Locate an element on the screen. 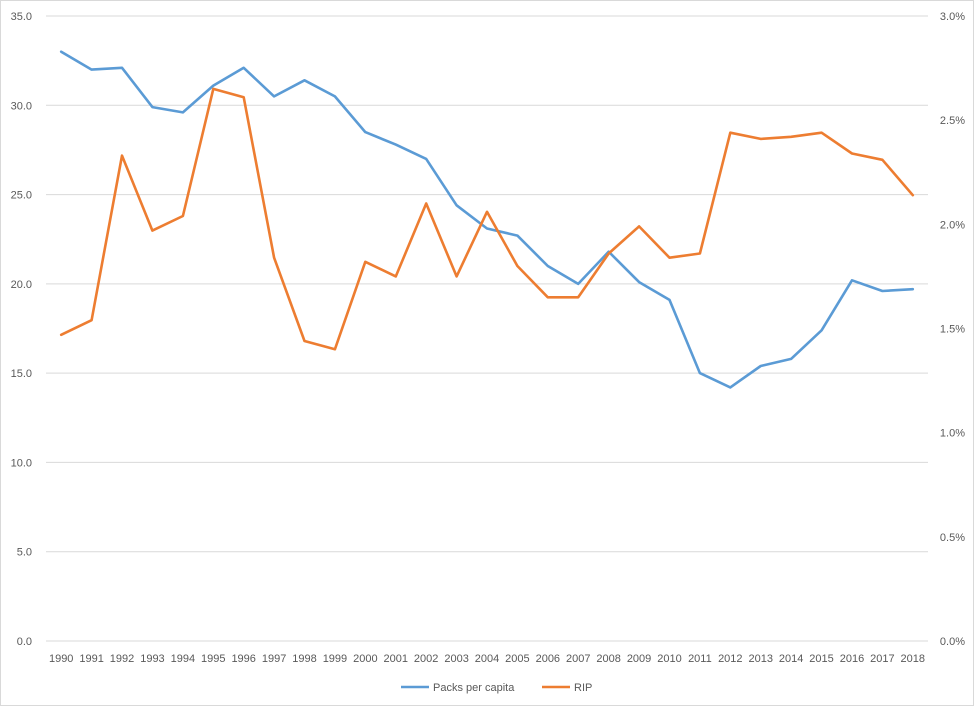 This screenshot has width=974, height=707. x-tick-label: 2002 is located at coordinates (426, 659).